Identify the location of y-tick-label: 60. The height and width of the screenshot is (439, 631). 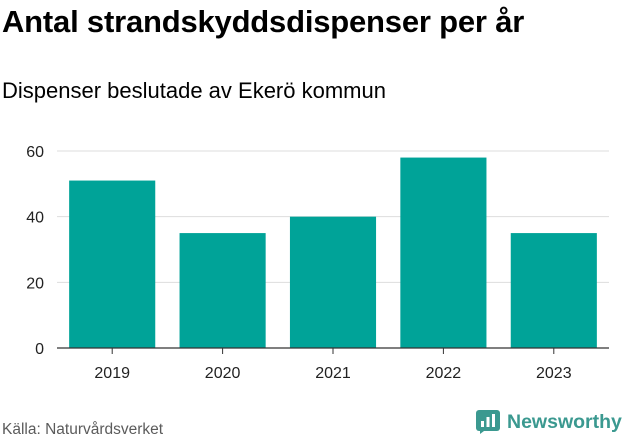
(35, 152).